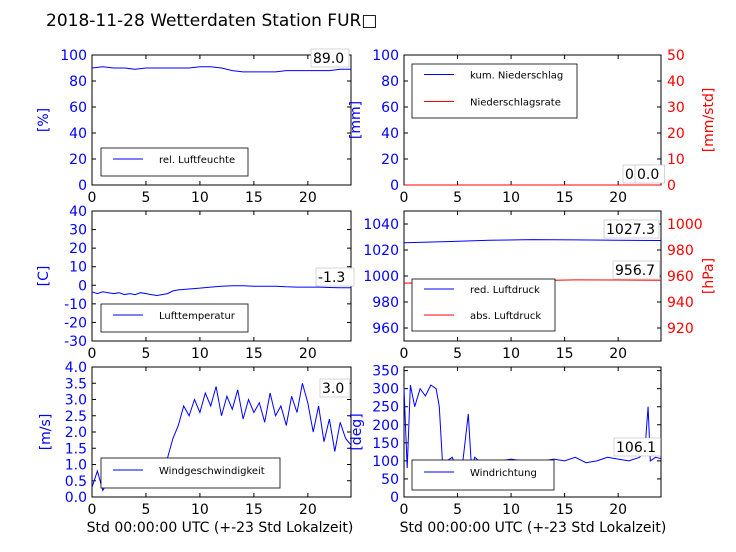  What do you see at coordinates (76, 384) in the screenshot?
I see `y-tick-label: 3.5` at bounding box center [76, 384].